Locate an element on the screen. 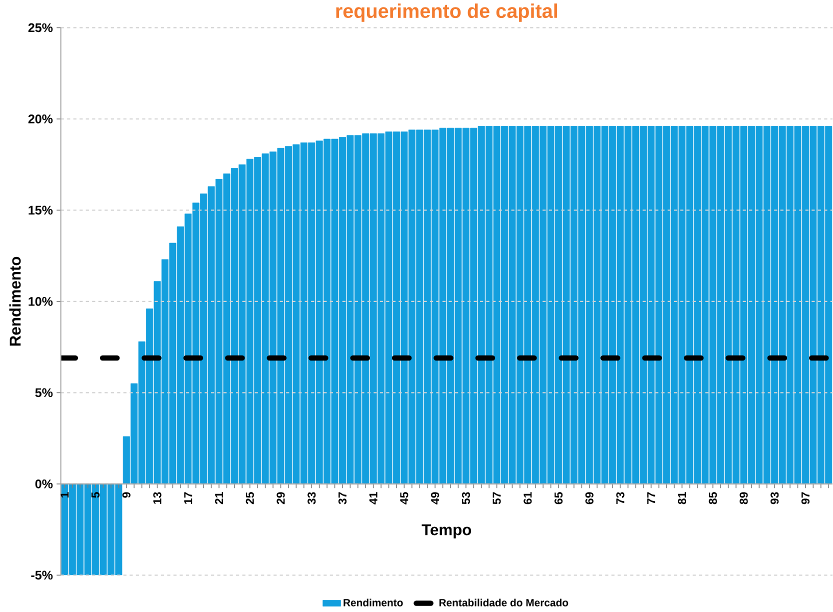  x-tick-label: 49 is located at coordinates (435, 498).